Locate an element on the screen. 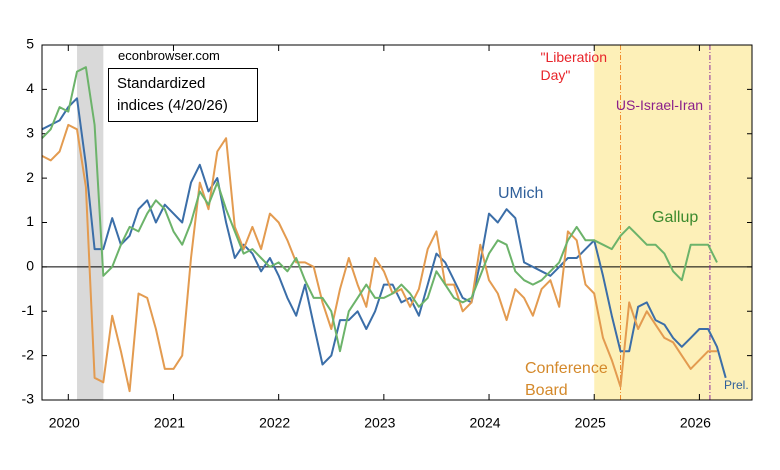 The image size is (780, 470). y-tick-label: 0 is located at coordinates (30, 266).